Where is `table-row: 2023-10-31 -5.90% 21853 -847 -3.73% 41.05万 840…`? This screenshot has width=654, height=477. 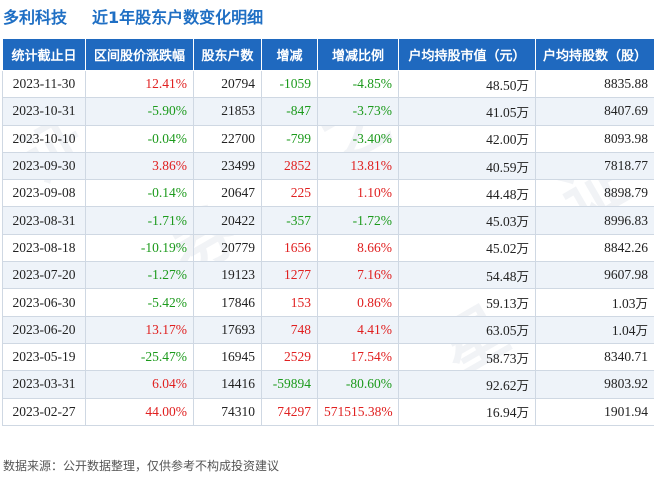
table-row: 2023-10-31 -5.90% 21853 -847 -3.73% 41.05万 840… is located at coordinates (328, 111).